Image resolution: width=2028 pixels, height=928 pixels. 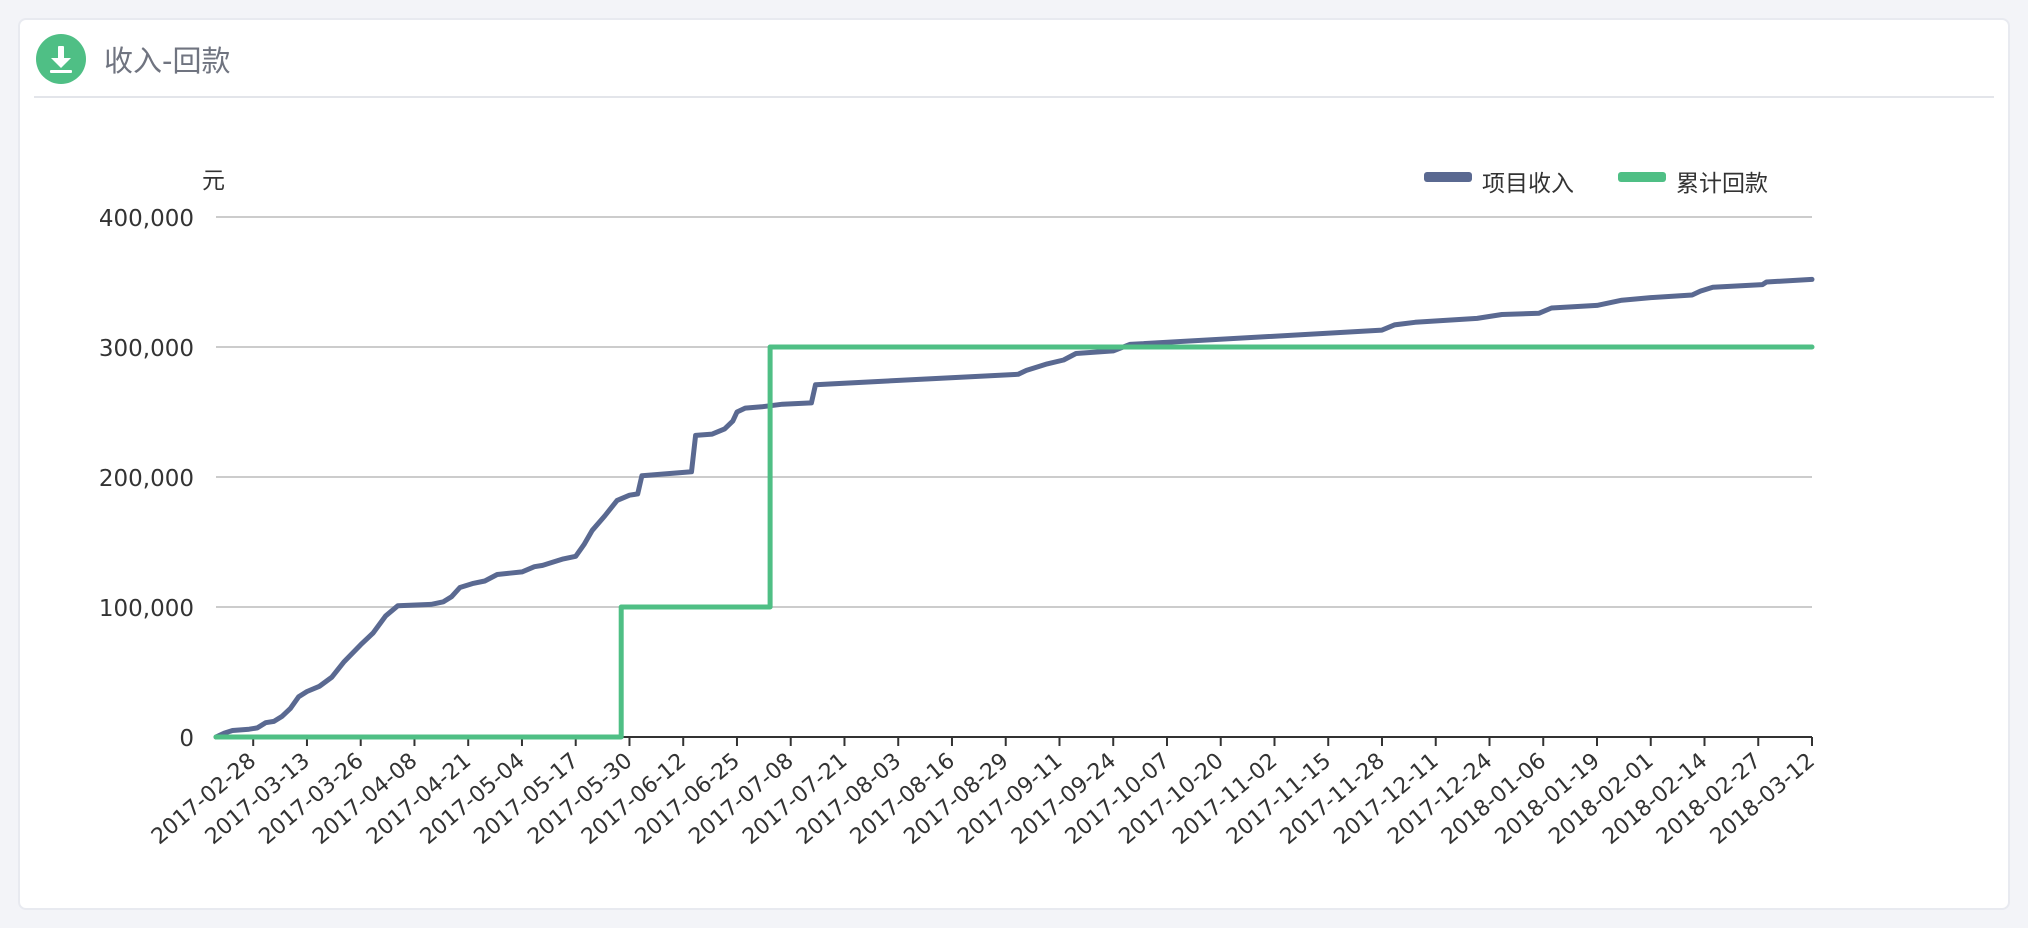 I want to click on y-axis: 元 0 100,000 200,000 300,000 400,000, so click(x=162, y=460).